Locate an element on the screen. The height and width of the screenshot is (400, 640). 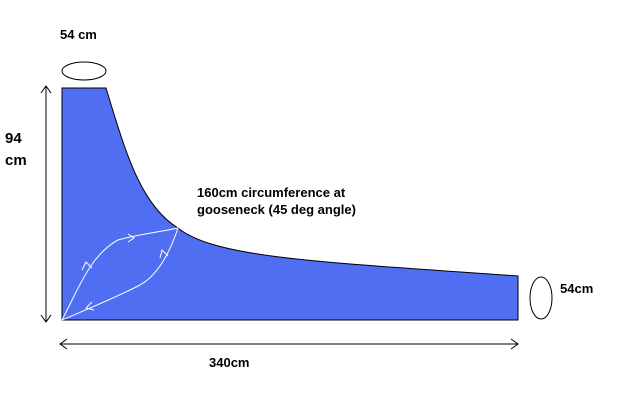
length-dimension-arrow is located at coordinates (289, 344).